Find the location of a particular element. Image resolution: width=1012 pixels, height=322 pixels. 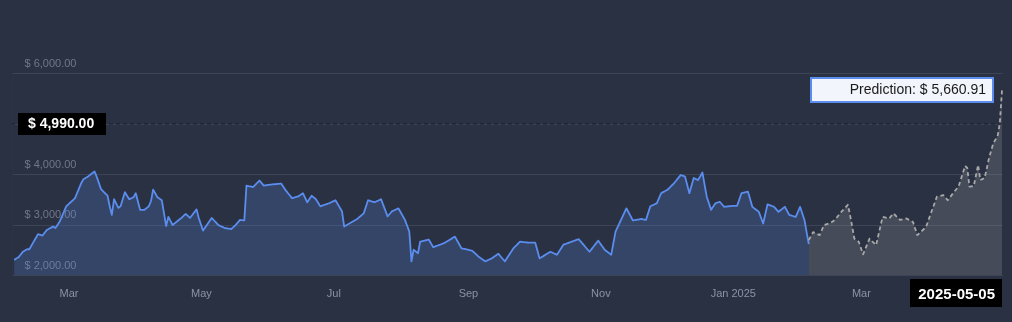

x-tick-label: Jul is located at coordinates (333, 292).